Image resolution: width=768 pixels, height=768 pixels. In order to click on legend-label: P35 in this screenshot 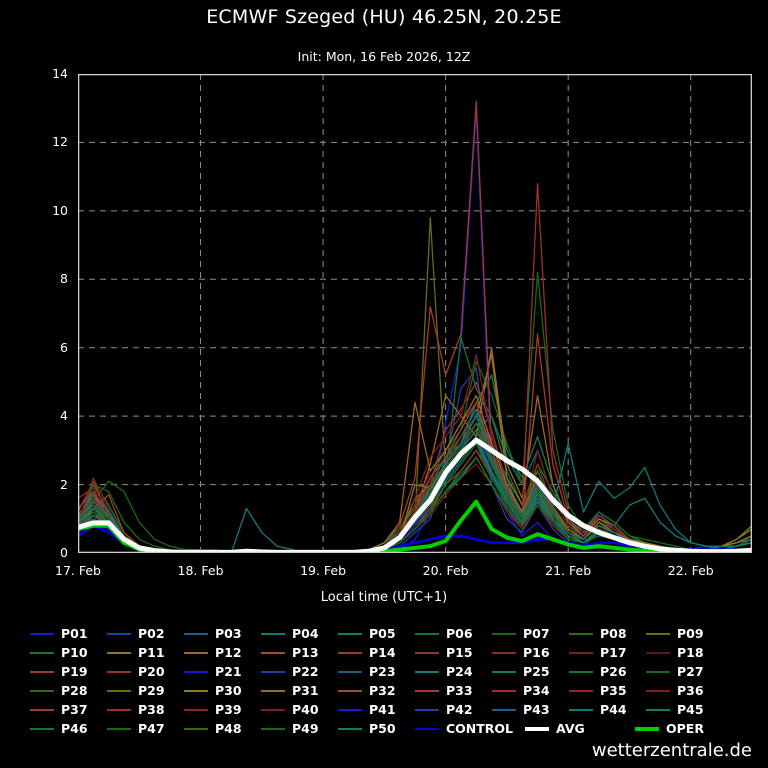, I will do `click(613, 690)`.